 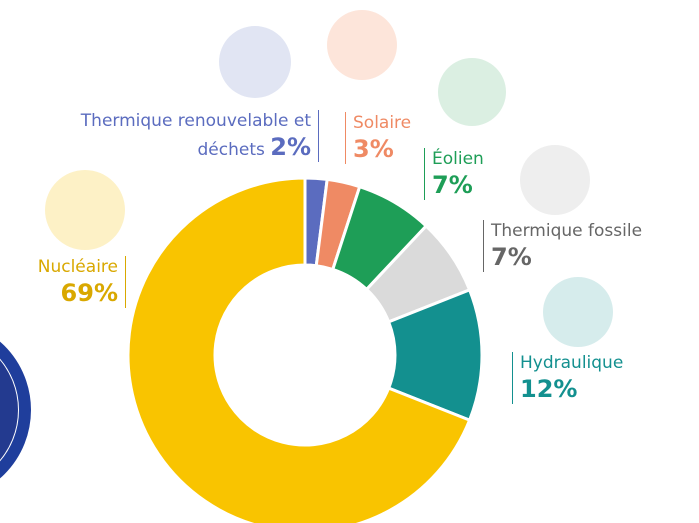 What do you see at coordinates (566, 246) in the screenshot?
I see `label: Thermique fossile 7%` at bounding box center [566, 246].